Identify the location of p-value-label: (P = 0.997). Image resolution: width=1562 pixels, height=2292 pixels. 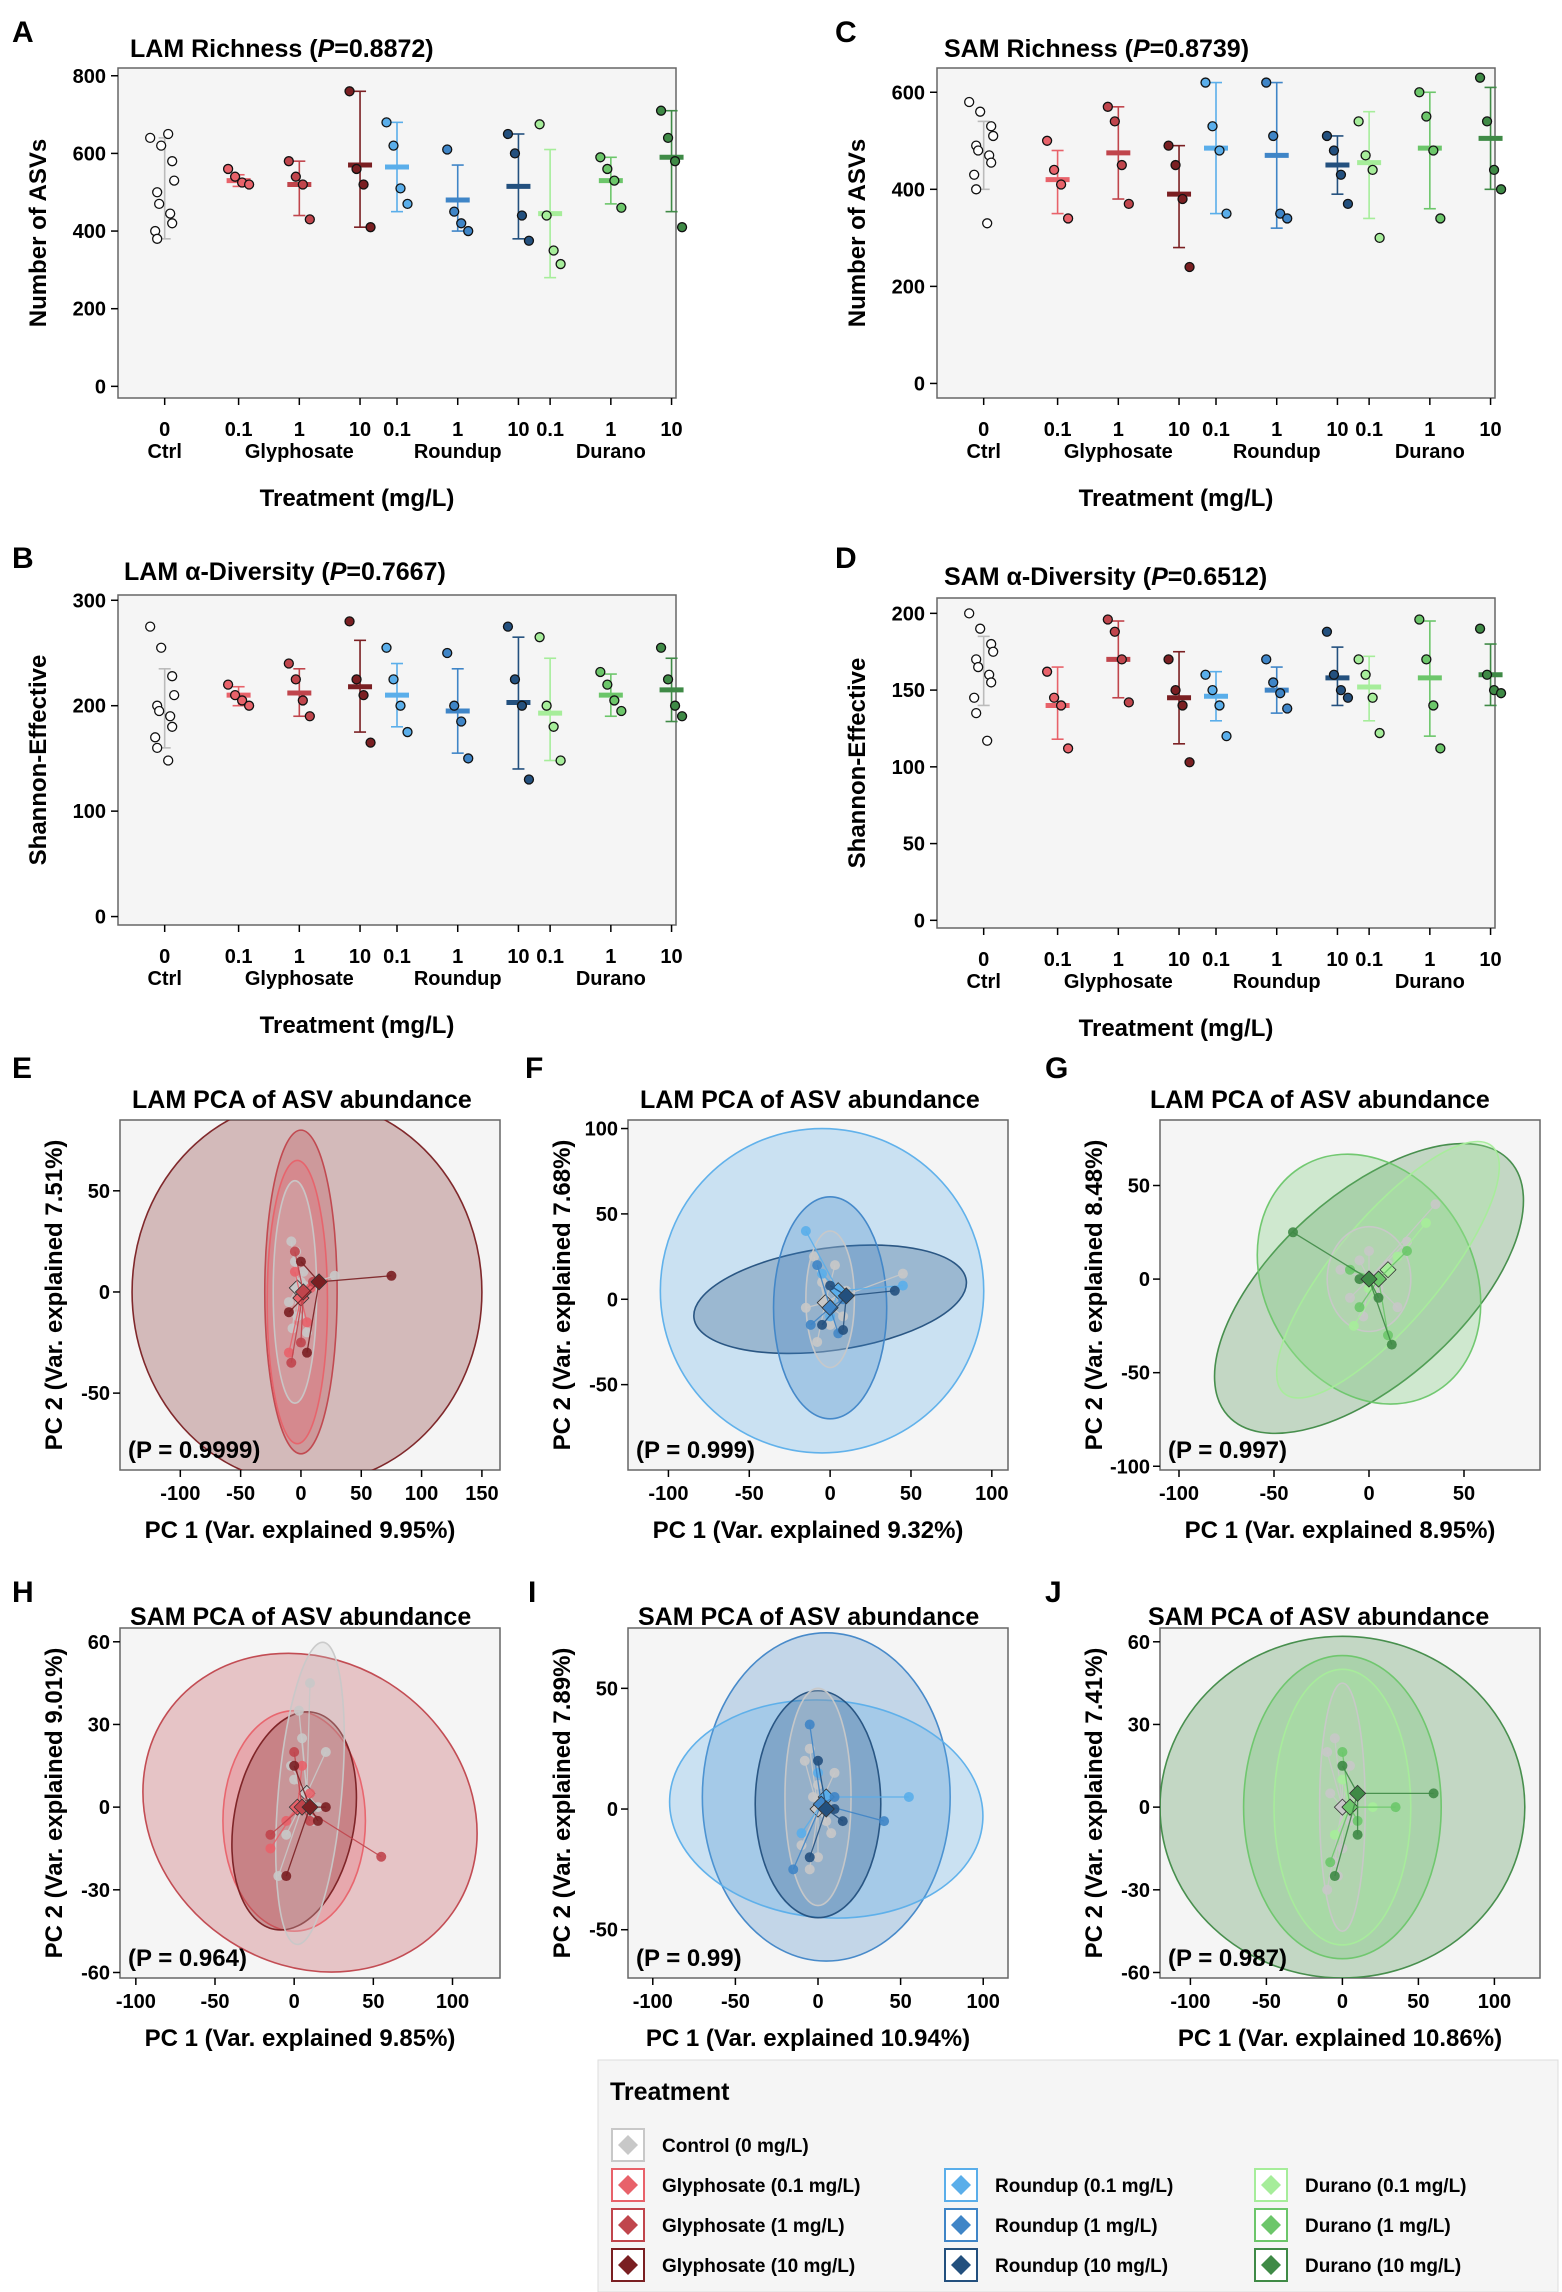
(1227, 1450).